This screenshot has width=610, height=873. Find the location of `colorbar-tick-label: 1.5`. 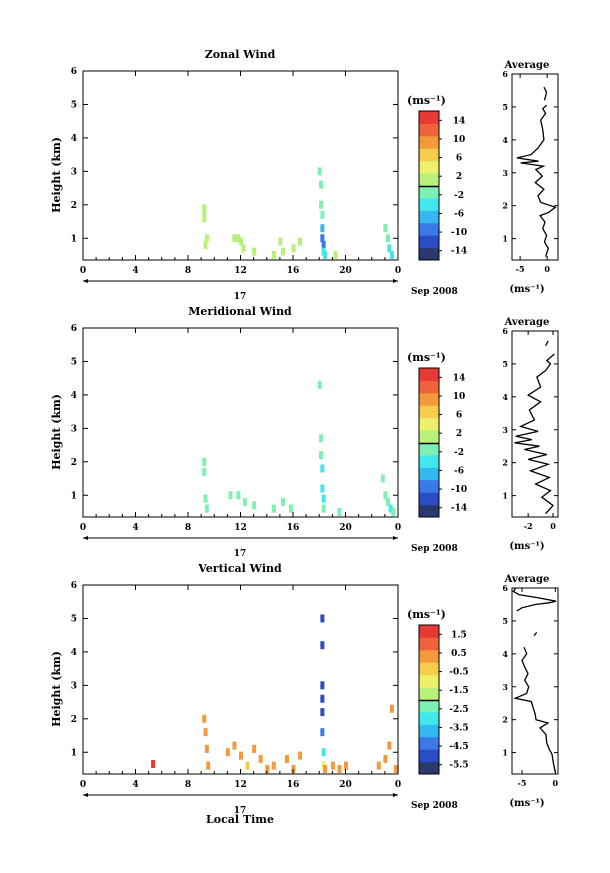

colorbar-tick-label: 1.5 is located at coordinates (459, 635).